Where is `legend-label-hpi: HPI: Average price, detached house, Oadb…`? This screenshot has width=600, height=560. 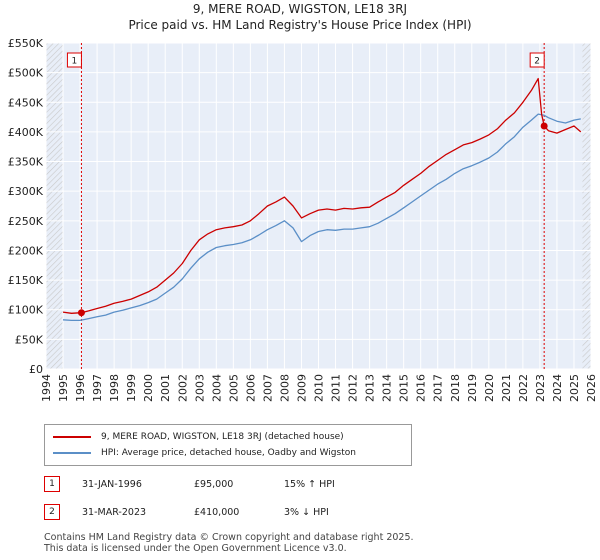 legend-label-hpi: HPI: Average price, detached house, Oadb… is located at coordinates (228, 453).